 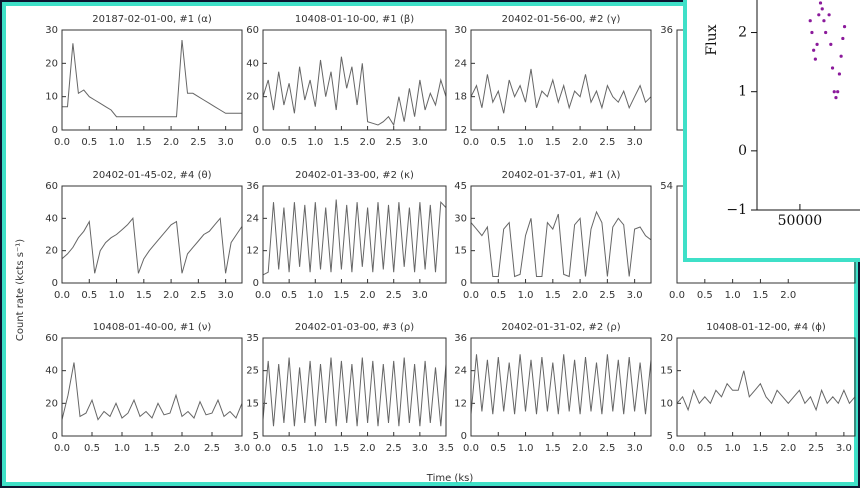 I want to click on y-tick-label: 36, so click(x=666, y=30).